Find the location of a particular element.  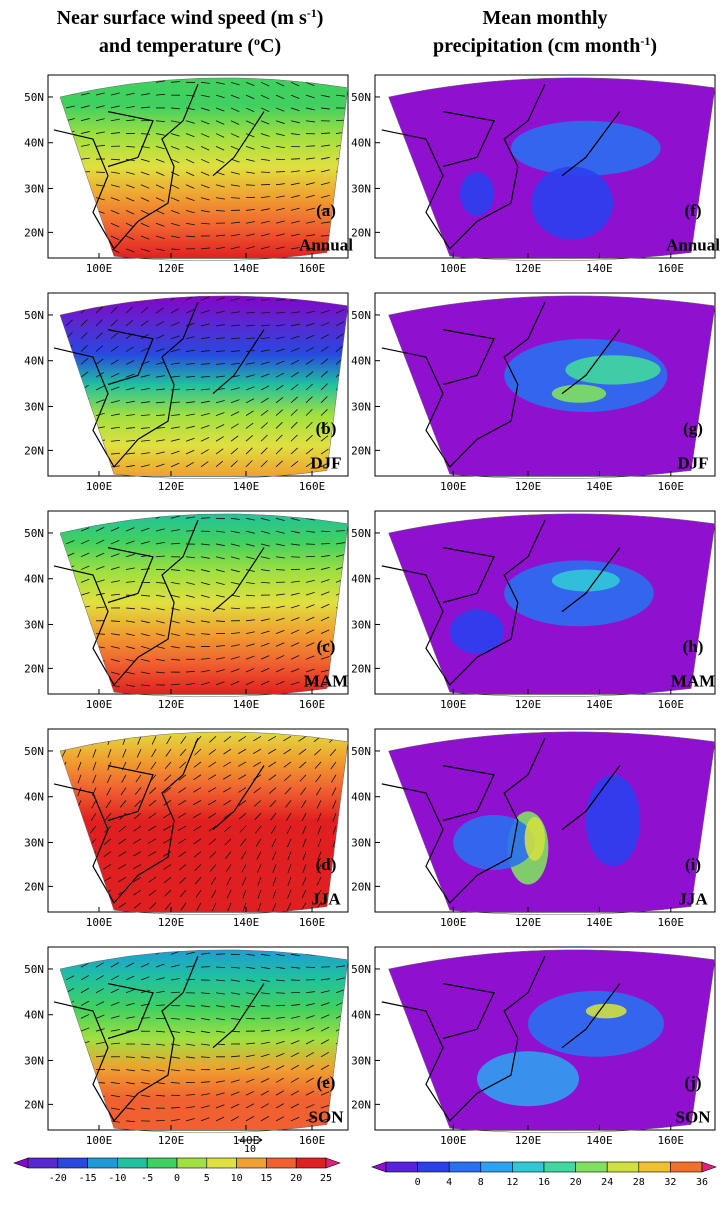

coastline is located at coordinates (501, 602).